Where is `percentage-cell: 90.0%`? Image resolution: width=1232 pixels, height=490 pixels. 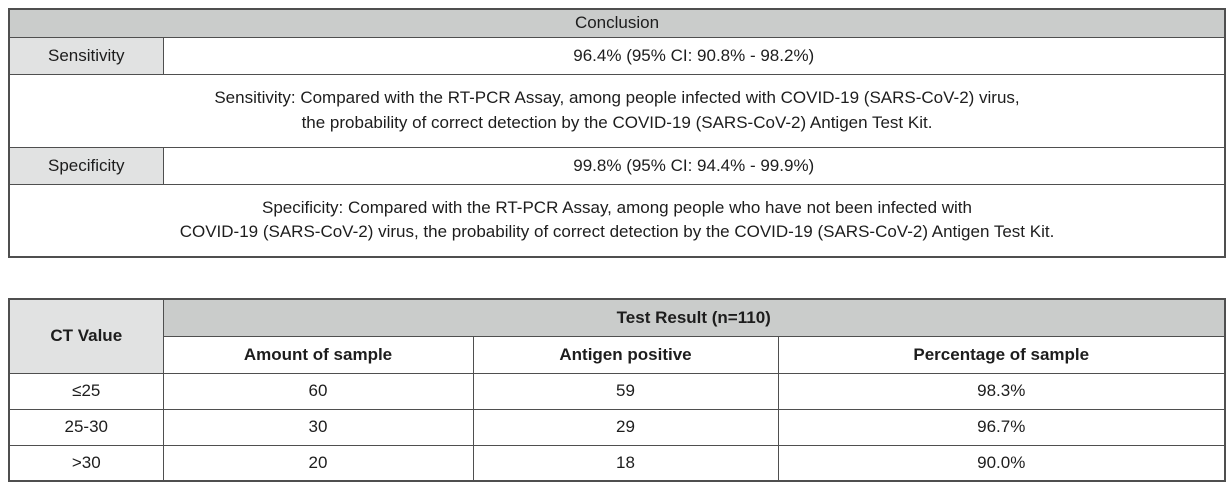
percentage-cell: 90.0% is located at coordinates (1001, 463).